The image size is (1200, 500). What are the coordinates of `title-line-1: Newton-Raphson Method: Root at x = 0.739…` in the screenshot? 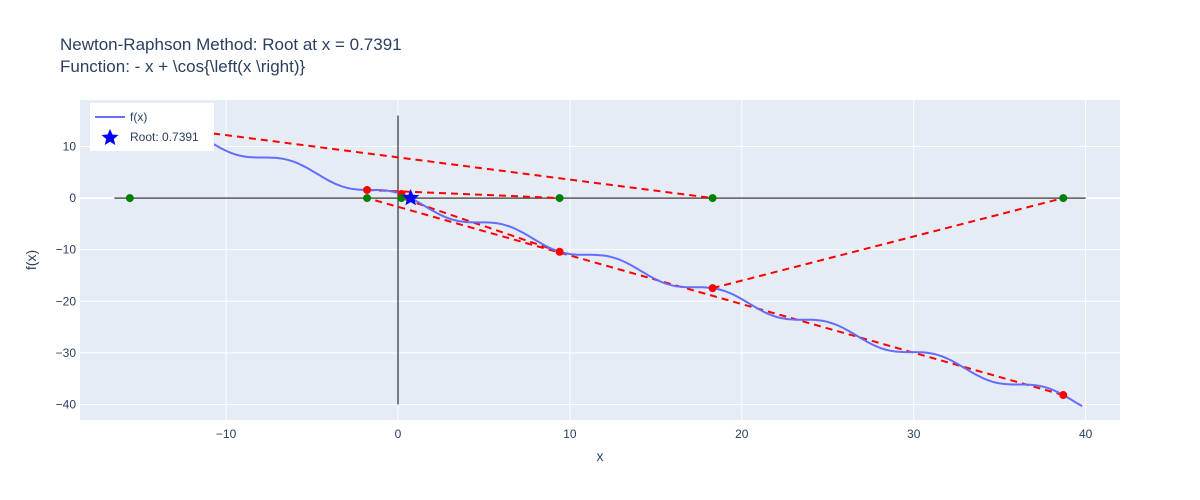 It's located at (231, 44).